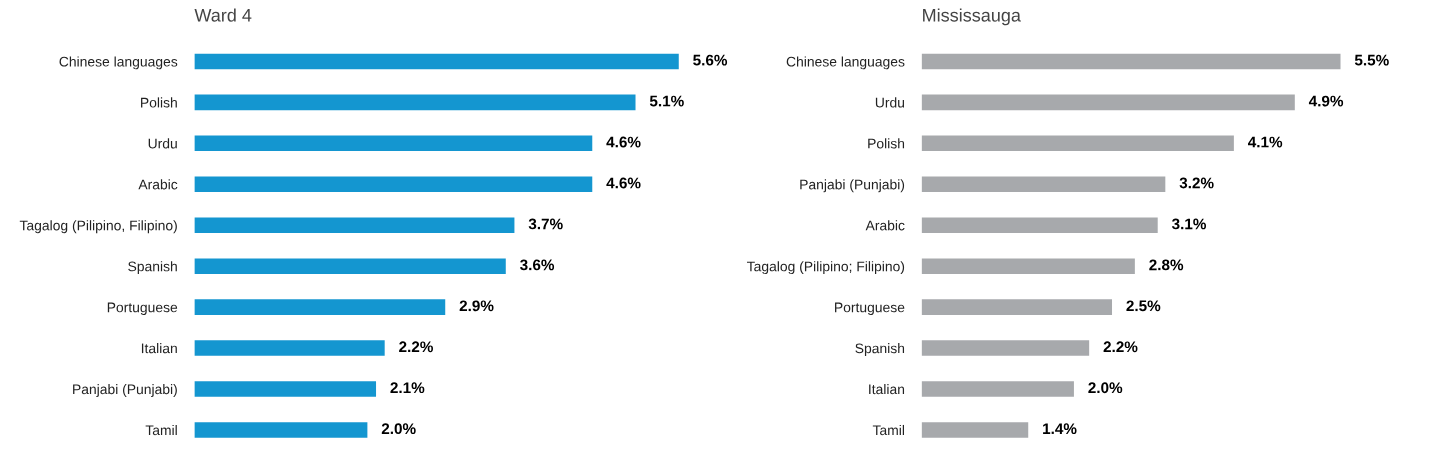 This screenshot has width=1440, height=455. Describe the element at coordinates (1189, 224) in the screenshot. I see `data-label: 3.1%` at that location.